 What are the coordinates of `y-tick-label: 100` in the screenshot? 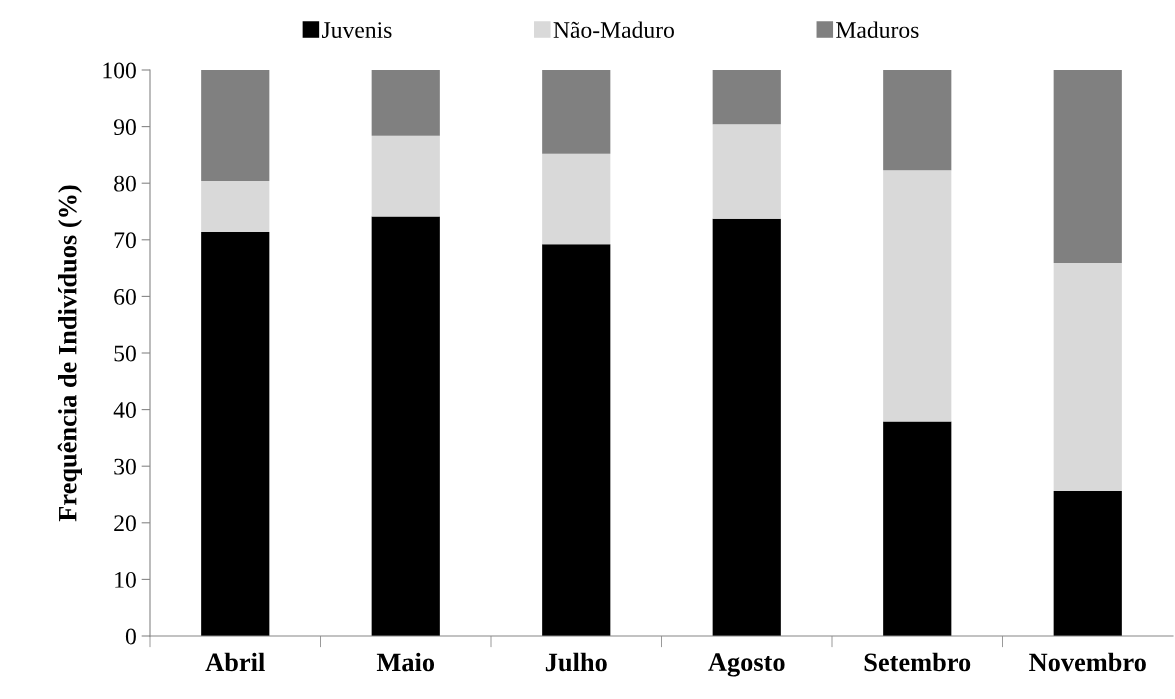 It's located at (119, 70).